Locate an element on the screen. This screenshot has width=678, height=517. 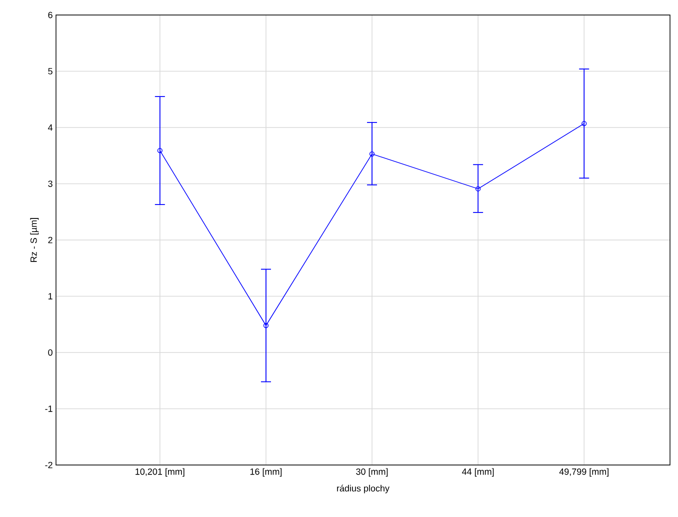
y-tick-label: 2 is located at coordinates (50, 240).